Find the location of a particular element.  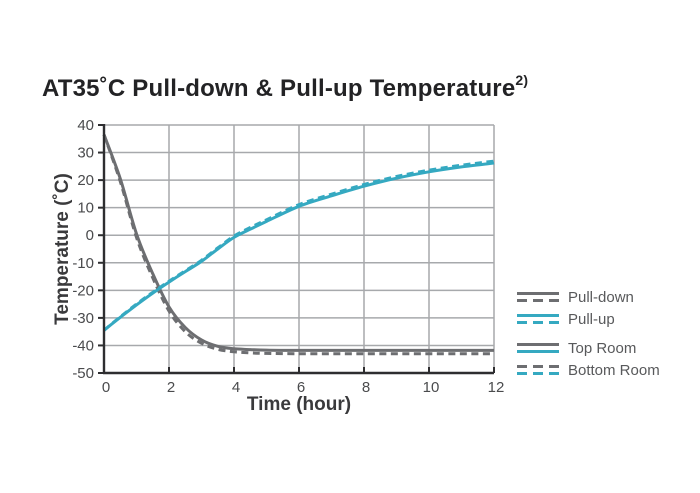

chart-title: AT35˚C Pull-down & Pull-up Temperature2) is located at coordinates (285, 87).